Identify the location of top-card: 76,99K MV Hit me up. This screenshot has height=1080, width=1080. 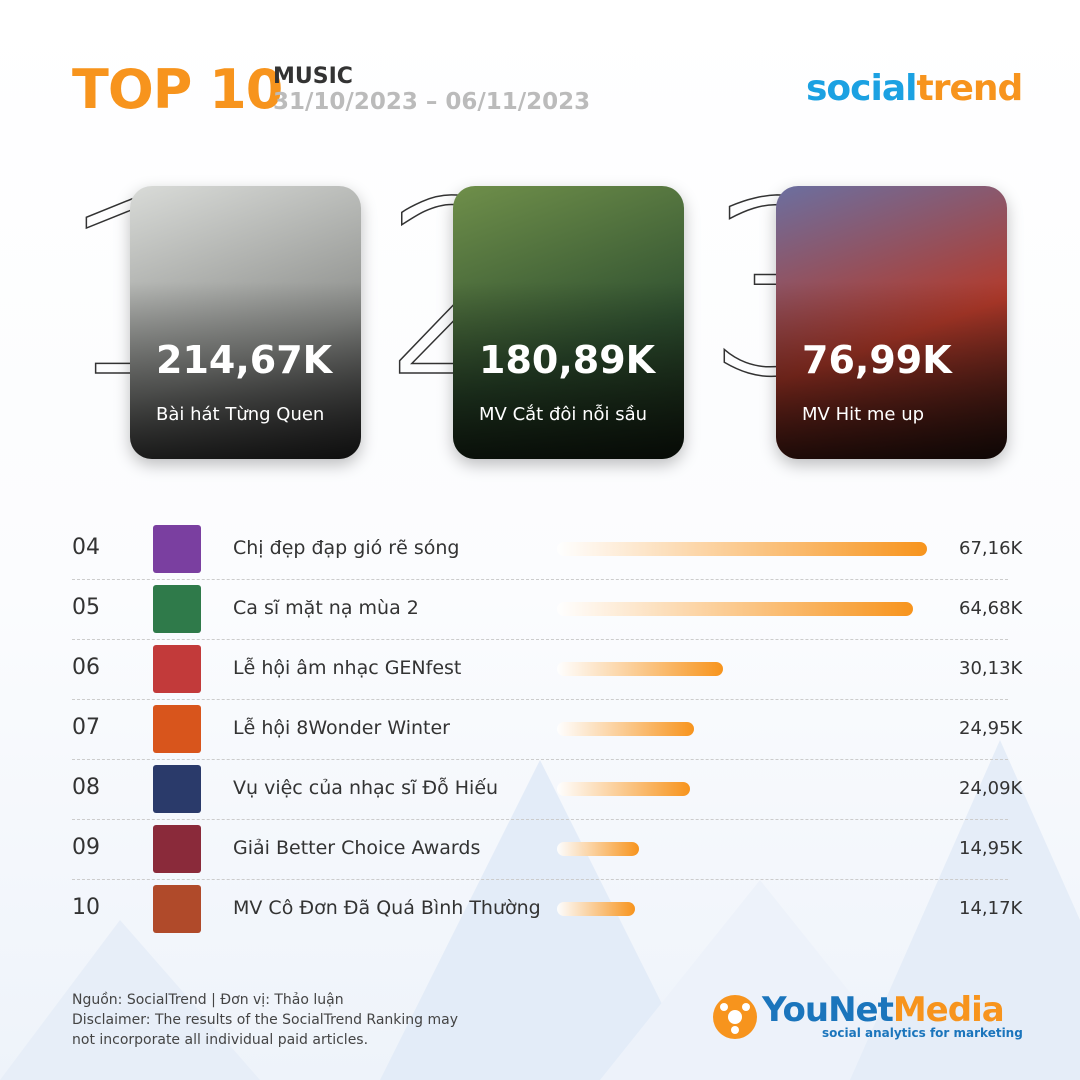
(891, 322).